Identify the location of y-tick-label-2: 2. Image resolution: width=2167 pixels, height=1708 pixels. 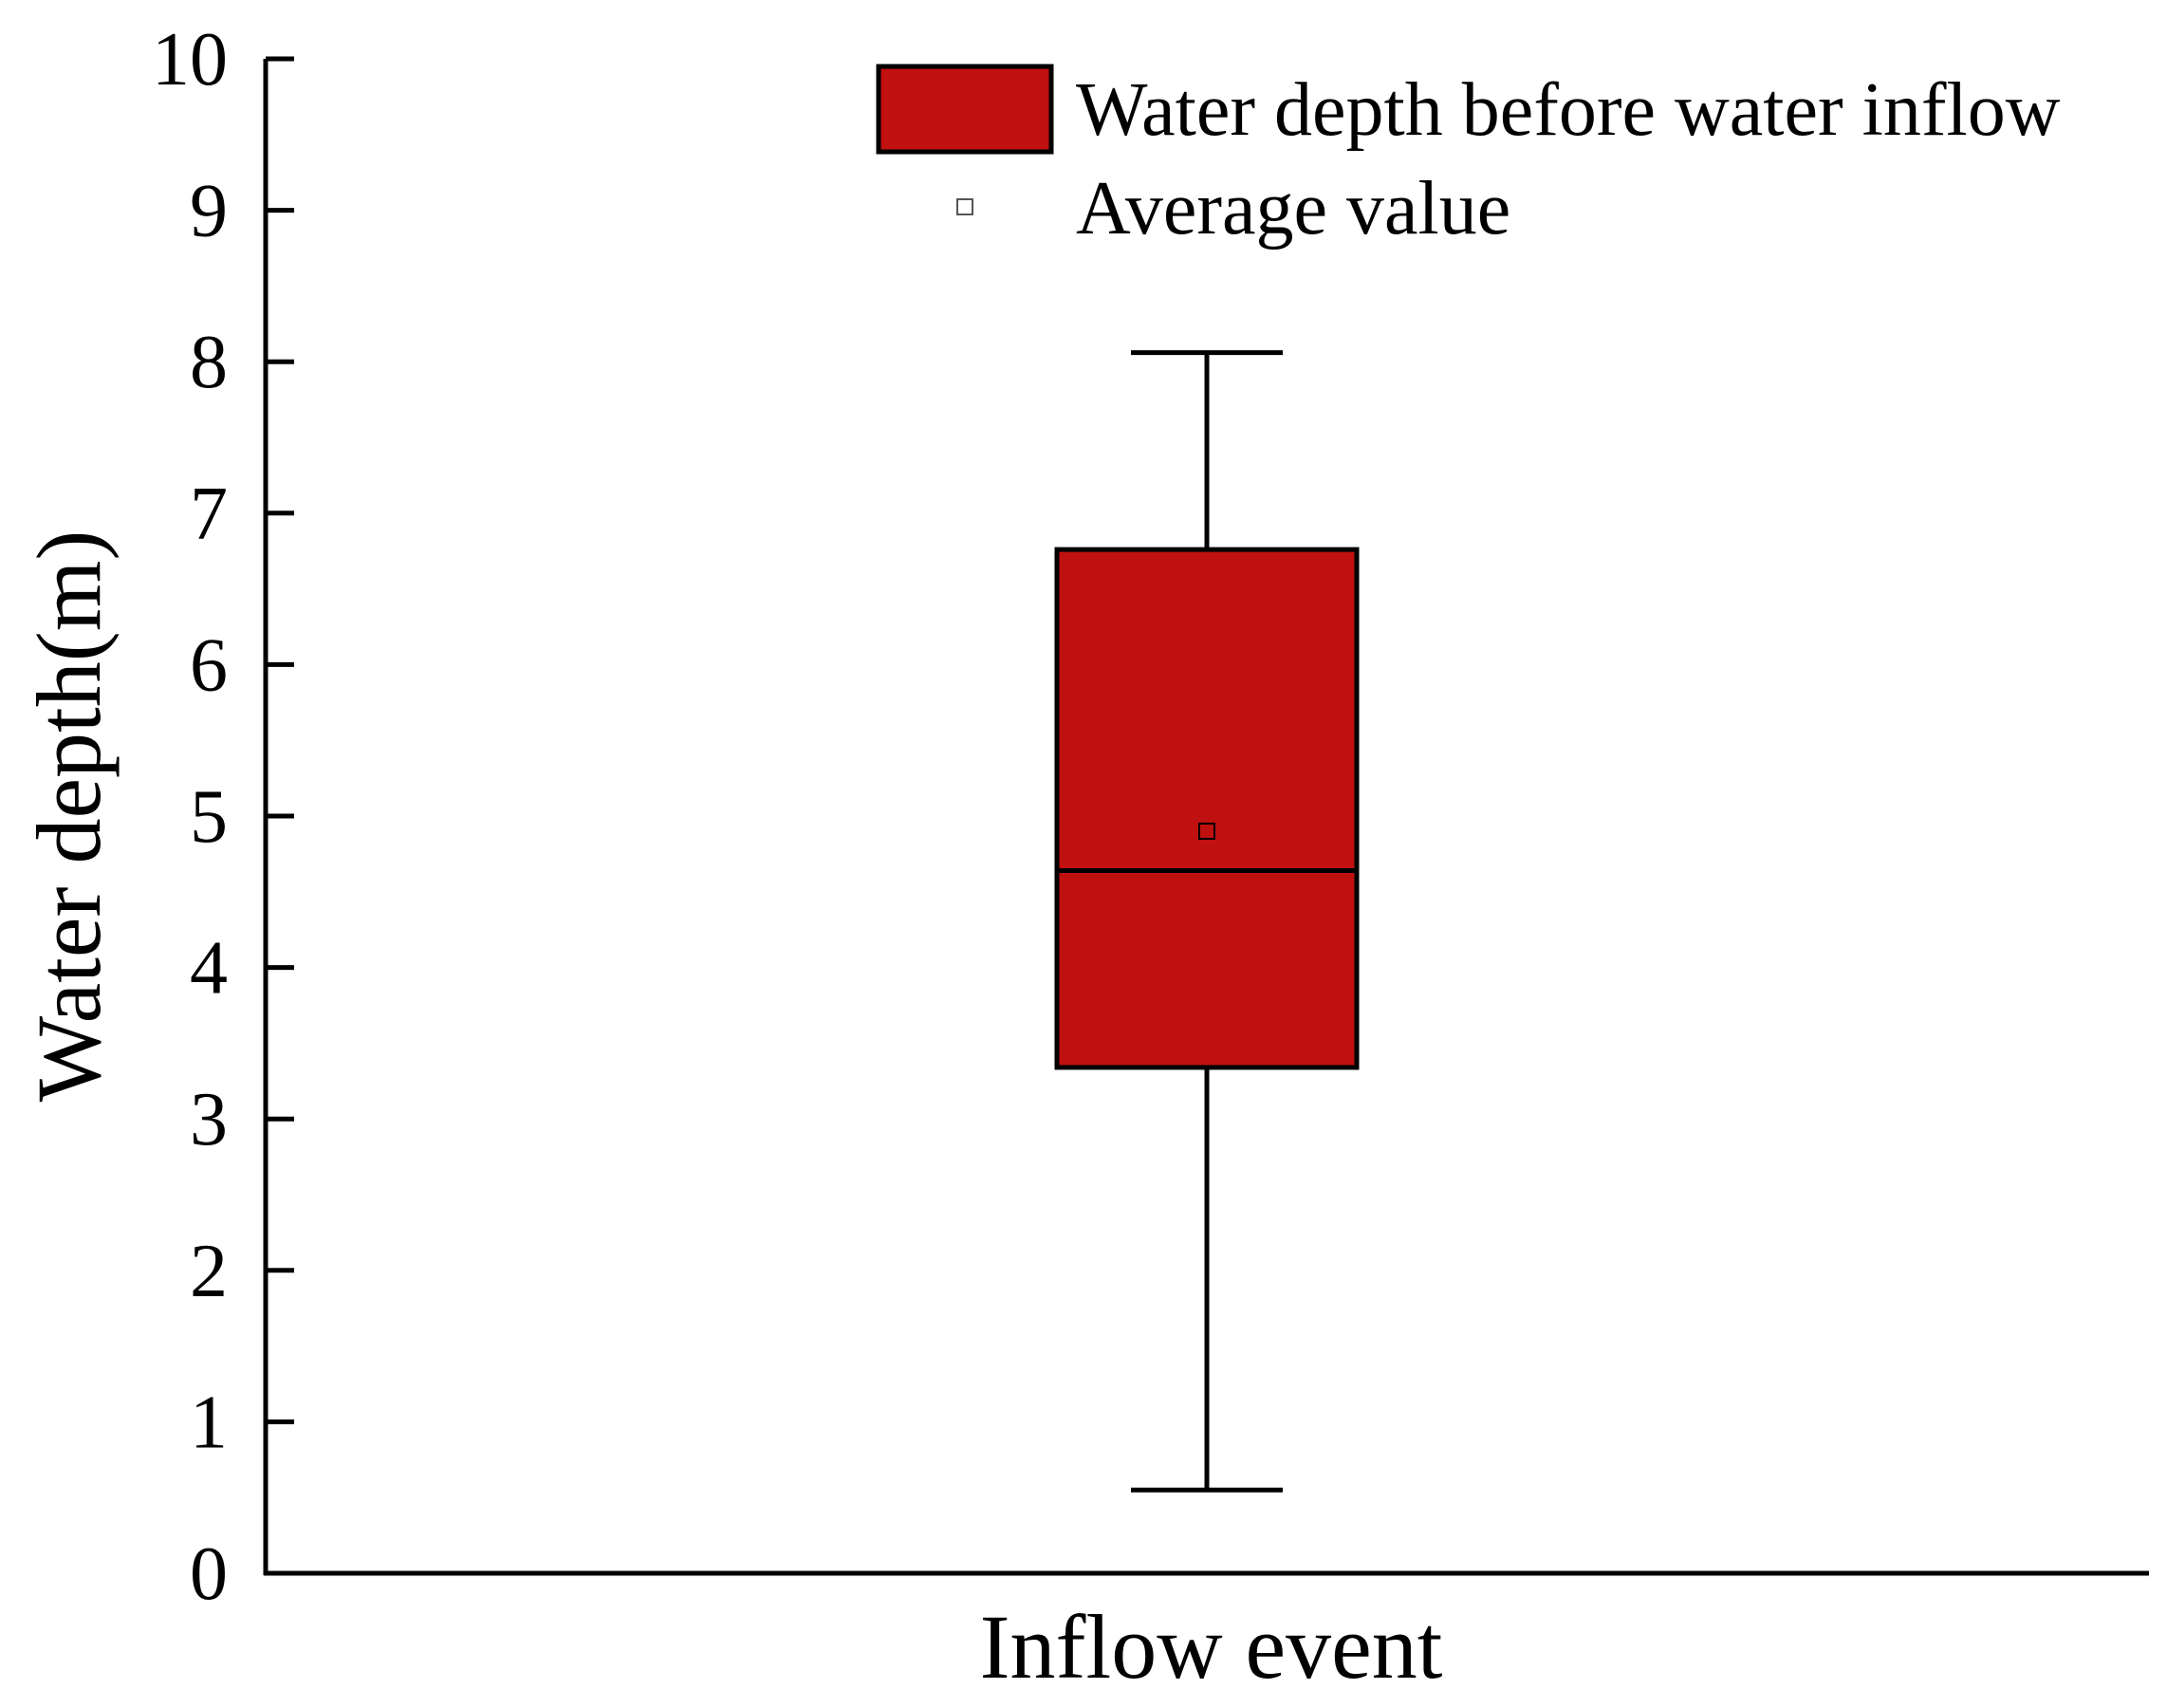
(209, 1271).